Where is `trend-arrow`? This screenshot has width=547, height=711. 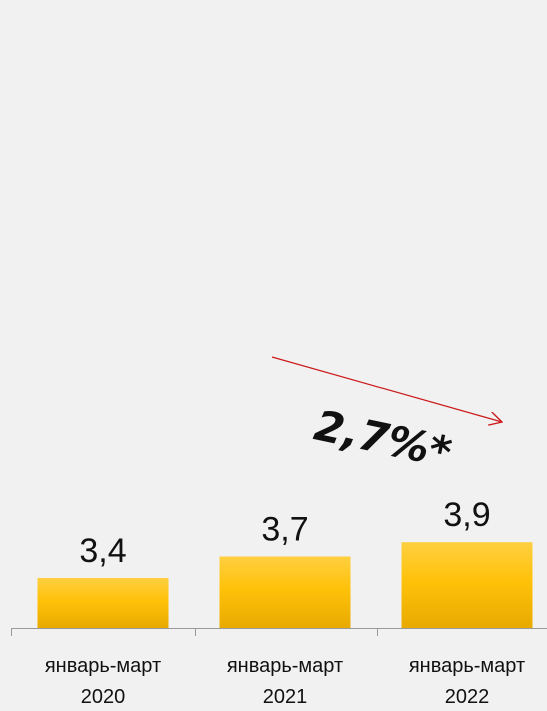 trend-arrow is located at coordinates (386, 389).